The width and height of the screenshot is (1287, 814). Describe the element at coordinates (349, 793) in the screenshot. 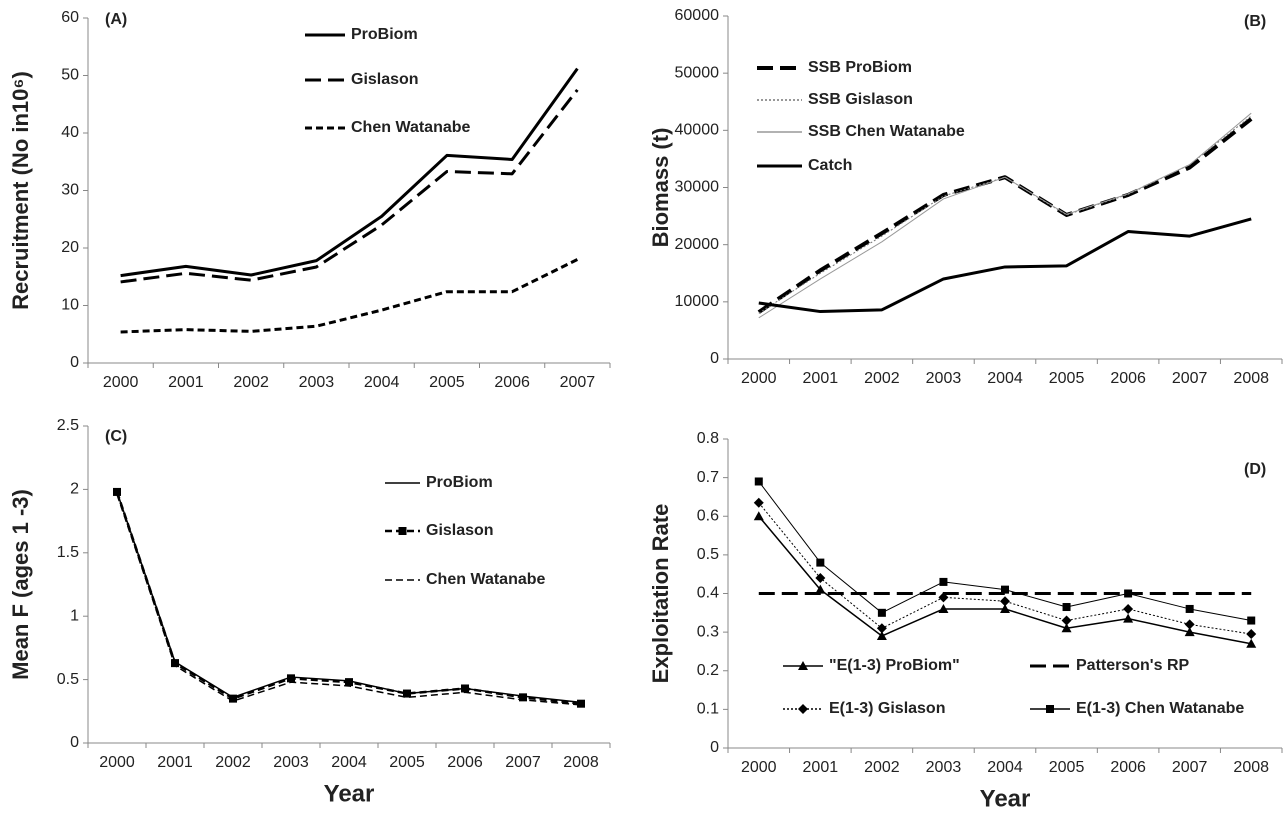

I see `x-axis-title: Year` at that location.